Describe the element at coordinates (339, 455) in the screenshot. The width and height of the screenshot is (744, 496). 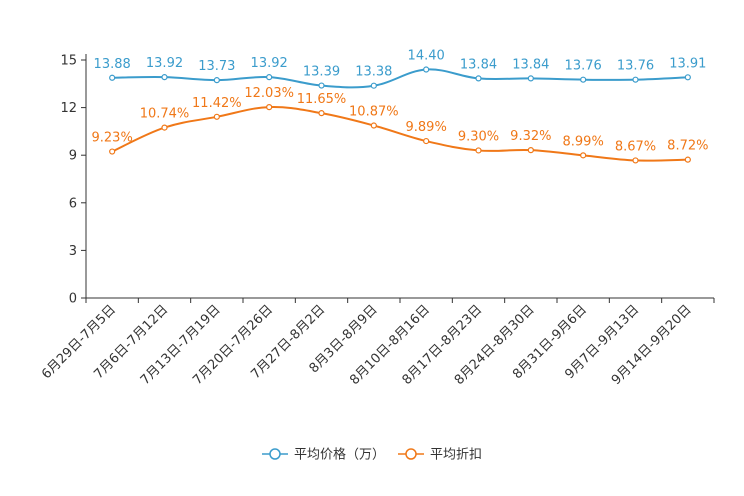
I see `legend-label: 平均价格（万）` at that location.